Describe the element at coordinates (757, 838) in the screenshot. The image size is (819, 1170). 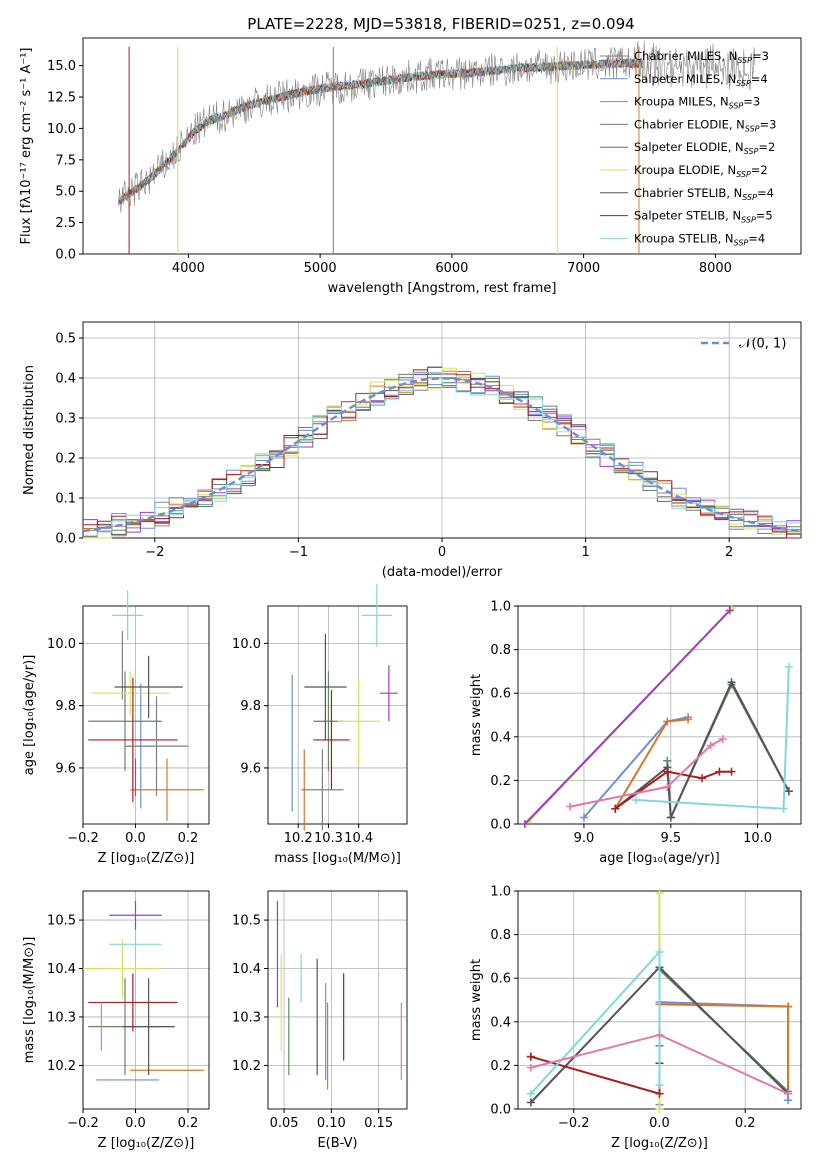
I see `x-tick-label: 10.0` at that location.